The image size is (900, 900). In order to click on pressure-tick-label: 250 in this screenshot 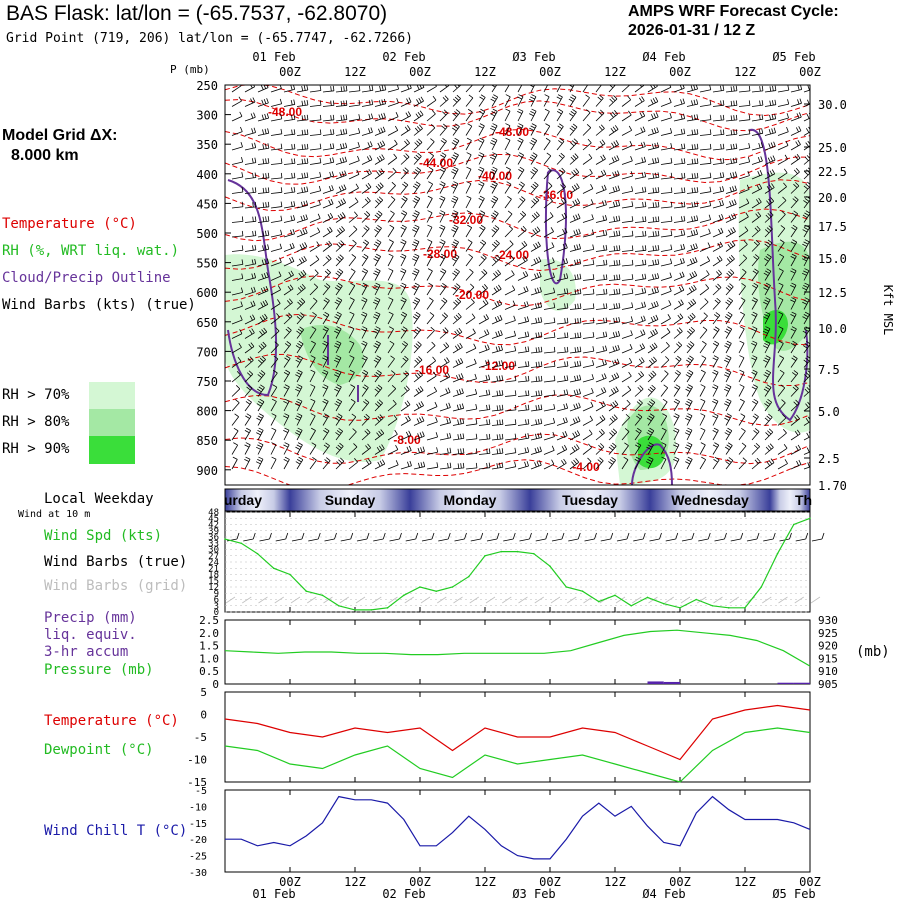, I will do `click(207, 86)`.